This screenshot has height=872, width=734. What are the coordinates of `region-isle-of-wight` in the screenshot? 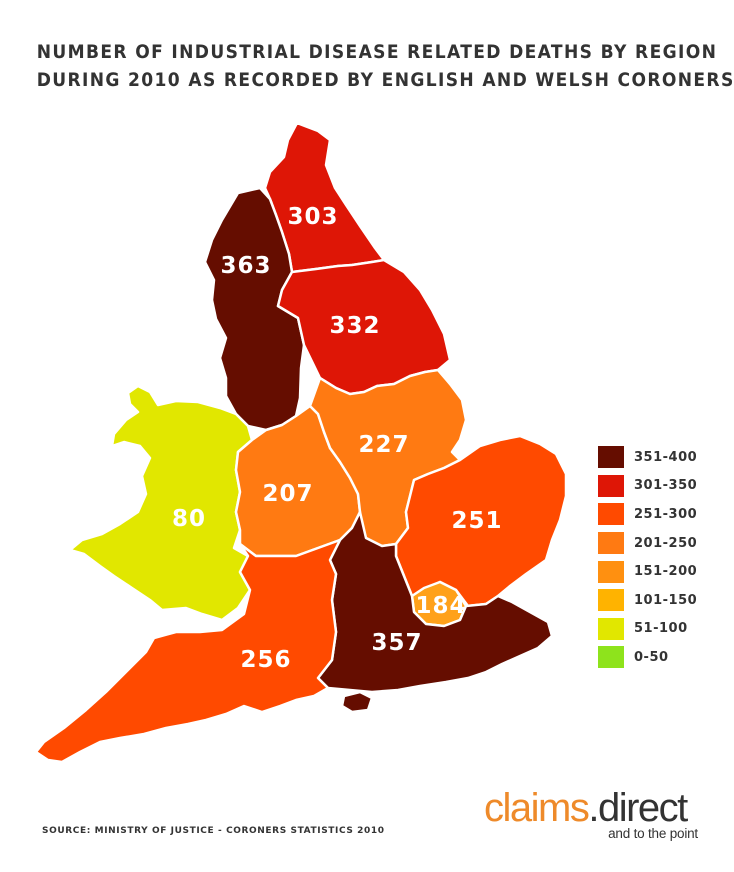 It's located at (357, 702).